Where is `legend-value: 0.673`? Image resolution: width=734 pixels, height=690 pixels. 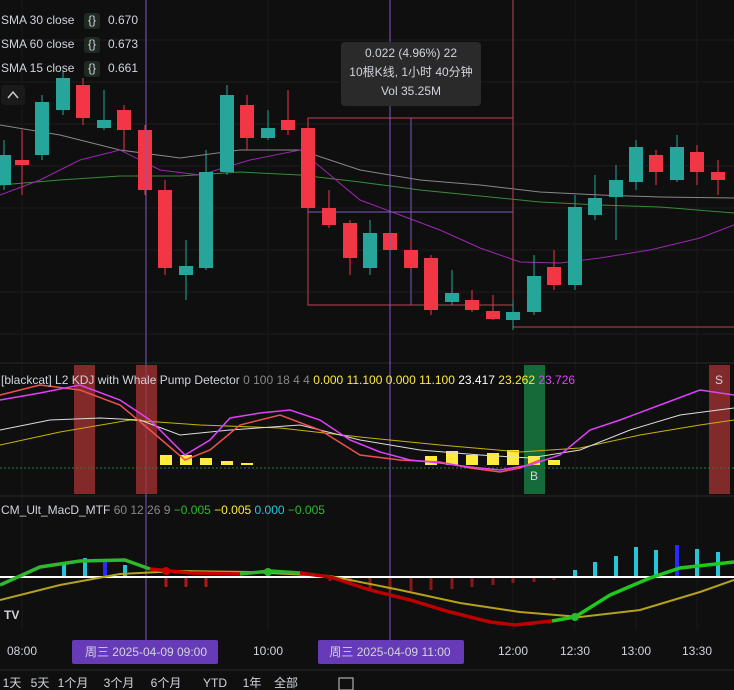
legend-value: 0.673 is located at coordinates (123, 44).